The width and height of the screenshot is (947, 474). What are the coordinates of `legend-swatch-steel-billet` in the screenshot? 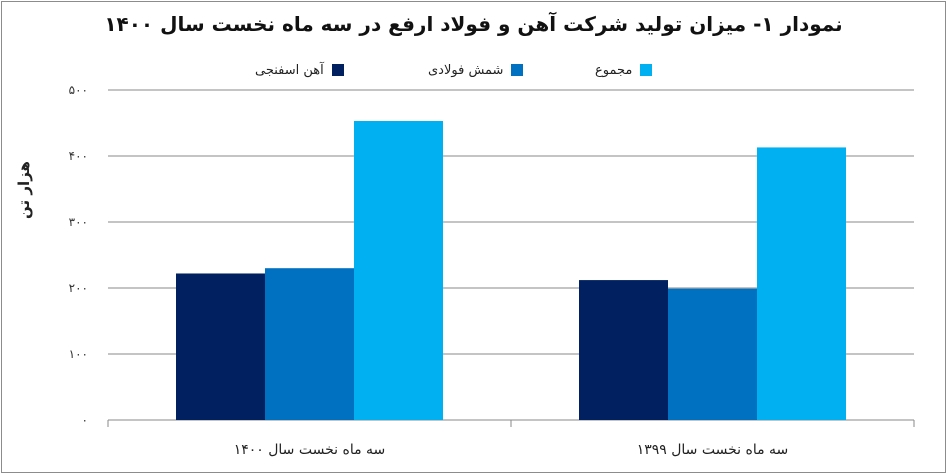 It's located at (517, 70).